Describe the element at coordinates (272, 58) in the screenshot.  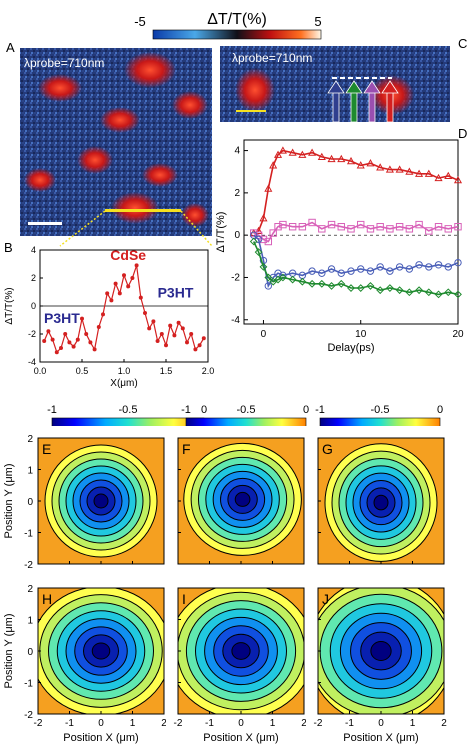
I see `panel-c-probe-text: λprobe=710nm` at that location.